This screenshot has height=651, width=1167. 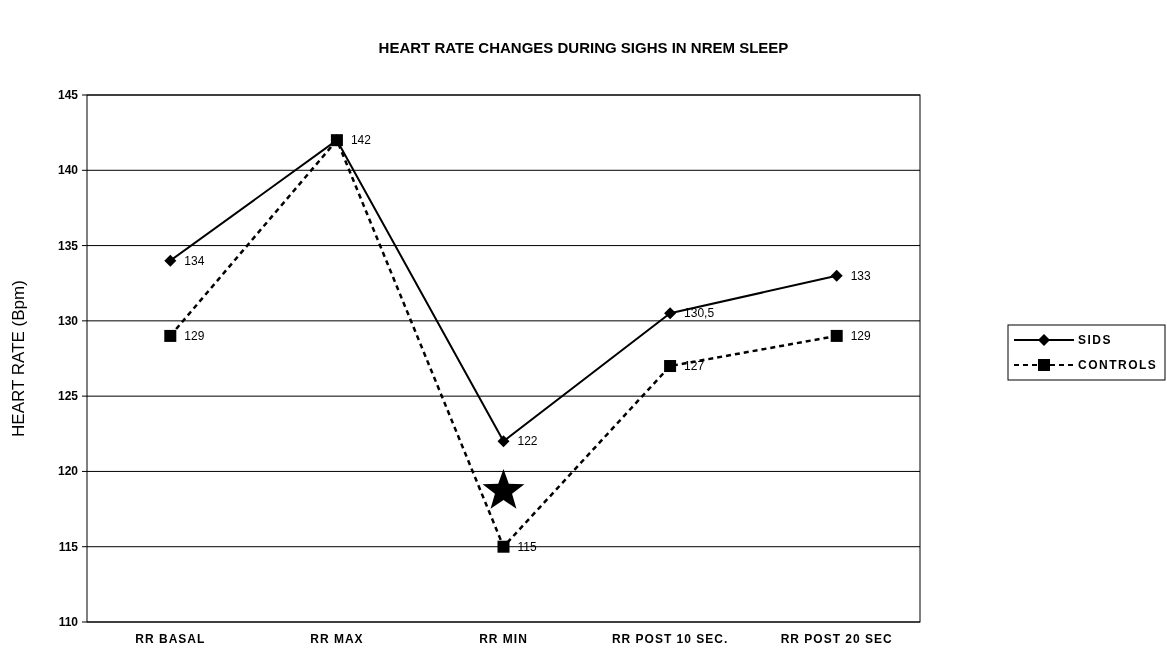 I want to click on data-label: 133, so click(x=861, y=275).